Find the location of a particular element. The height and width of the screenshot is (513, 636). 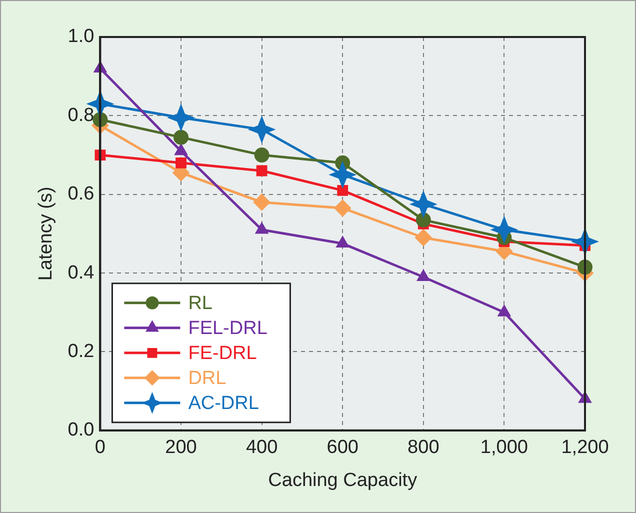

x-tick-label: 0 is located at coordinates (100, 447).